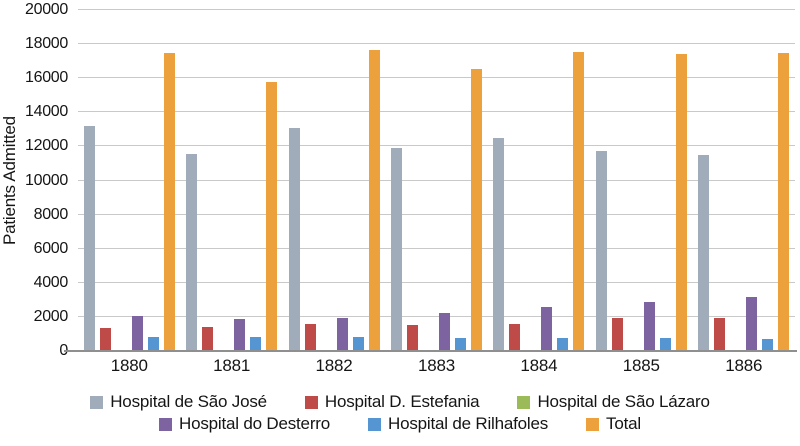  I want to click on legend-label: Hospital D. Estefania, so click(402, 401).